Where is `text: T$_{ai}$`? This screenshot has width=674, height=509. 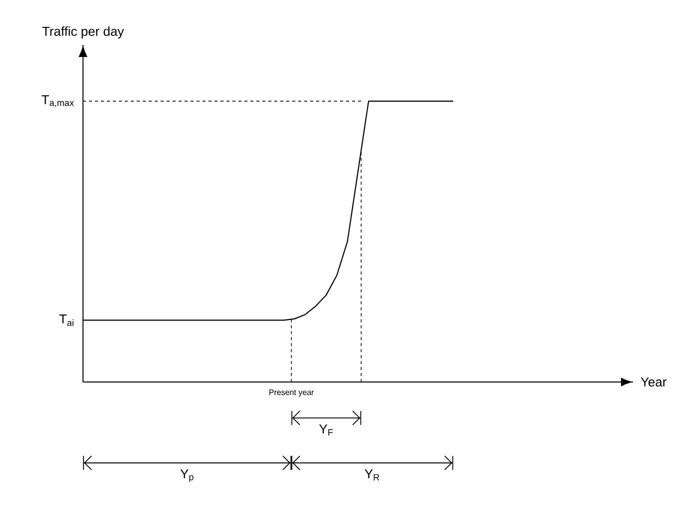
text: T$_{ai}$ is located at coordinates (66, 320).